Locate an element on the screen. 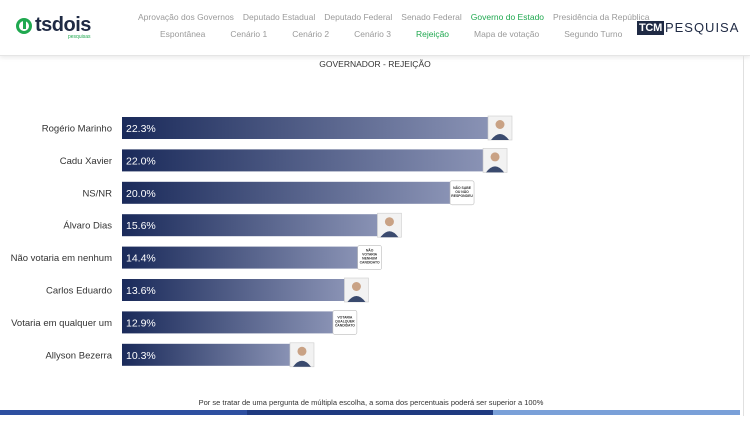  marker-badge-text: NÃO SABE OU NÃO RESPONDEU is located at coordinates (462, 191).